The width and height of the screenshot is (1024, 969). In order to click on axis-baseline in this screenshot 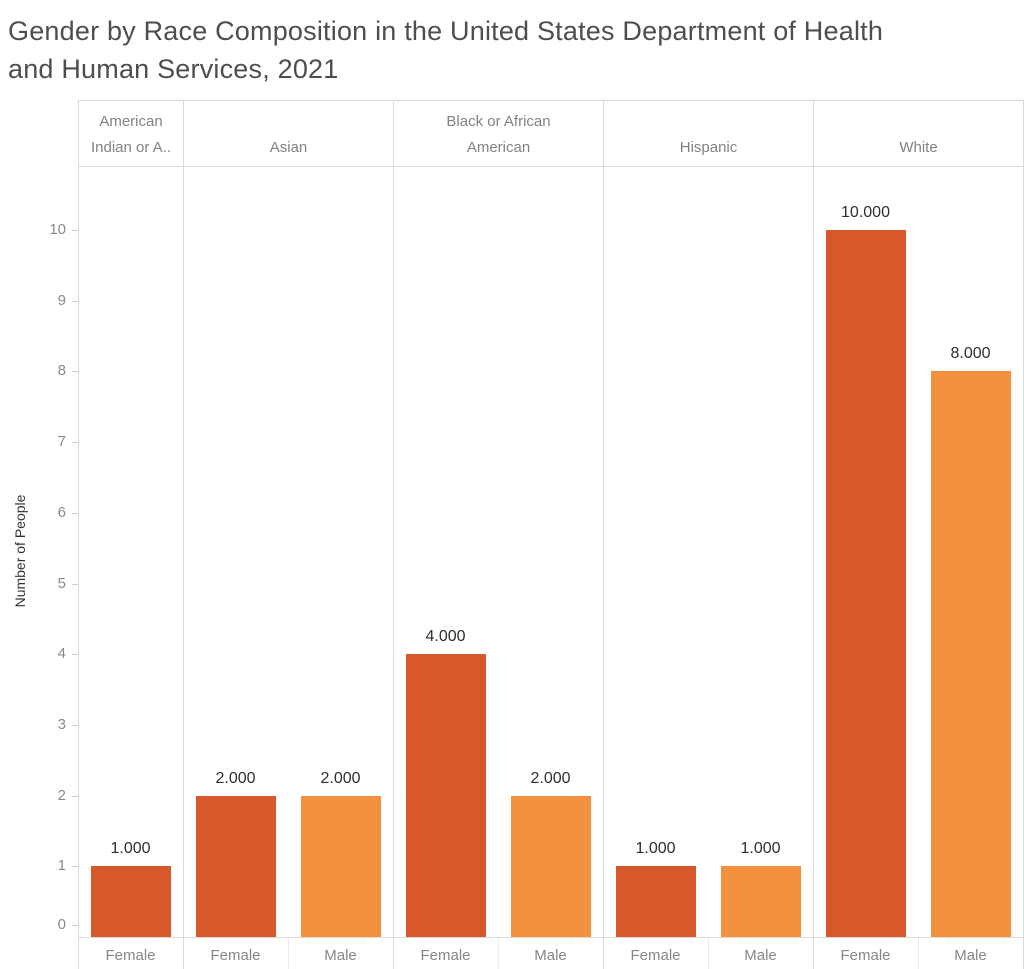, I will do `click(551, 937)`.